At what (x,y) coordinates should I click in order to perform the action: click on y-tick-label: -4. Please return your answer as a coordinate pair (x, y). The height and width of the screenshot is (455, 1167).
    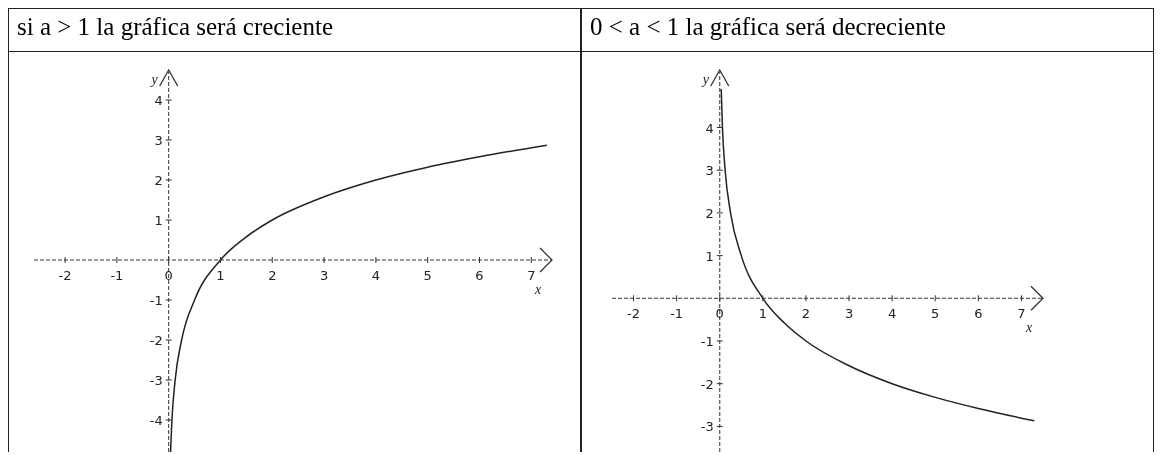
    Looking at the image, I should click on (156, 420).